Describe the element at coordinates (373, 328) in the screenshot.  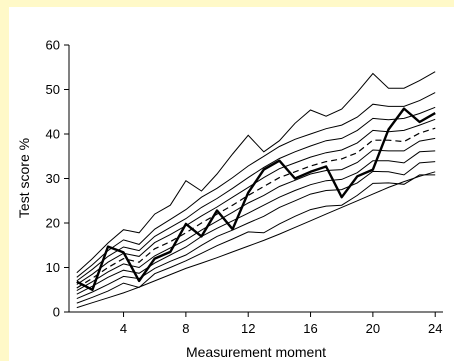
I see `x-tick-label: 20` at that location.